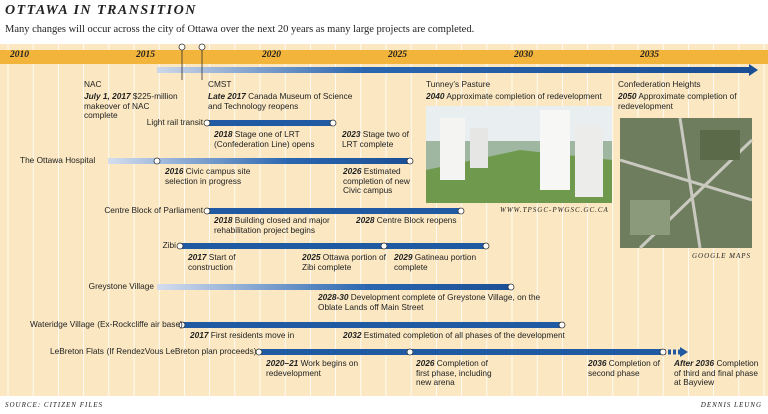 The image size is (768, 414). What do you see at coordinates (403, 257) in the screenshot?
I see `event-year: 2029` at bounding box center [403, 257].